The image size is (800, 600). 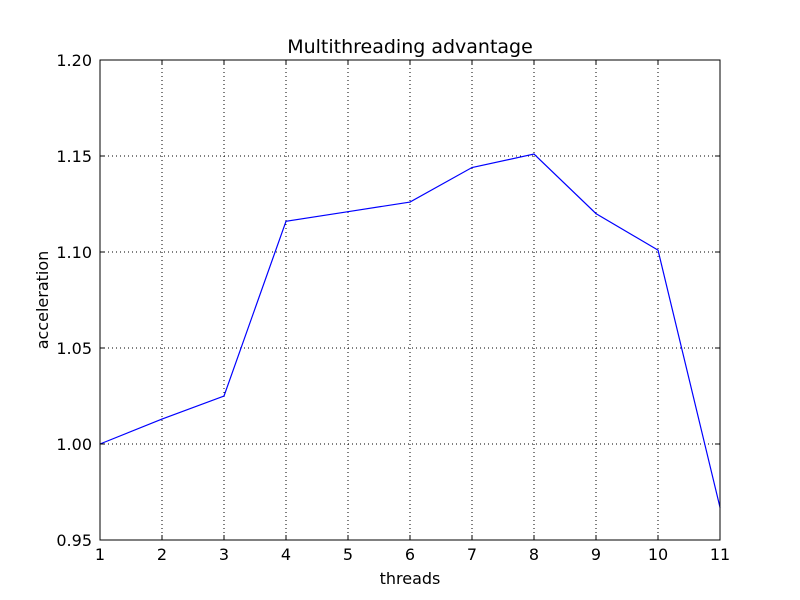 I want to click on x-tick-label: 9, so click(x=596, y=554).